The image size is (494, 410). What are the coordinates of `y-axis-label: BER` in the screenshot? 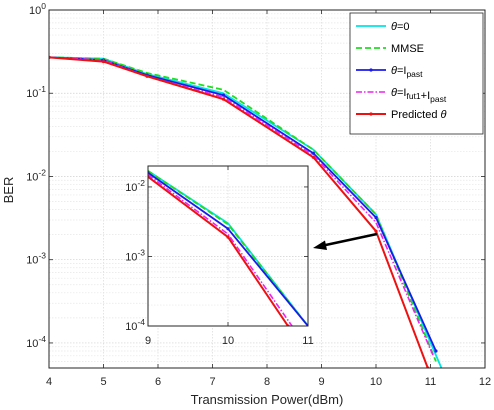 It's located at (8, 190).